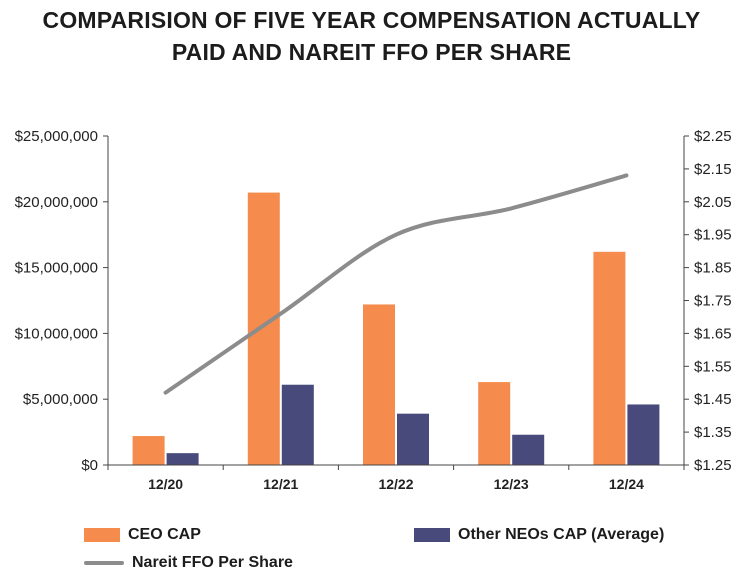 This screenshot has width=743, height=577. Describe the element at coordinates (713, 235) in the screenshot. I see `right-axis-tick-label: $1.95` at that location.